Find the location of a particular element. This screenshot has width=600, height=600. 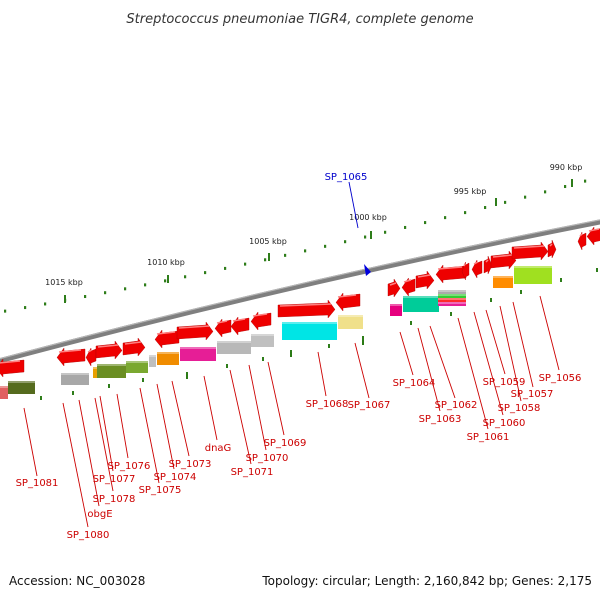

gene-label: SP_1074 is located at coordinates (175, 477).